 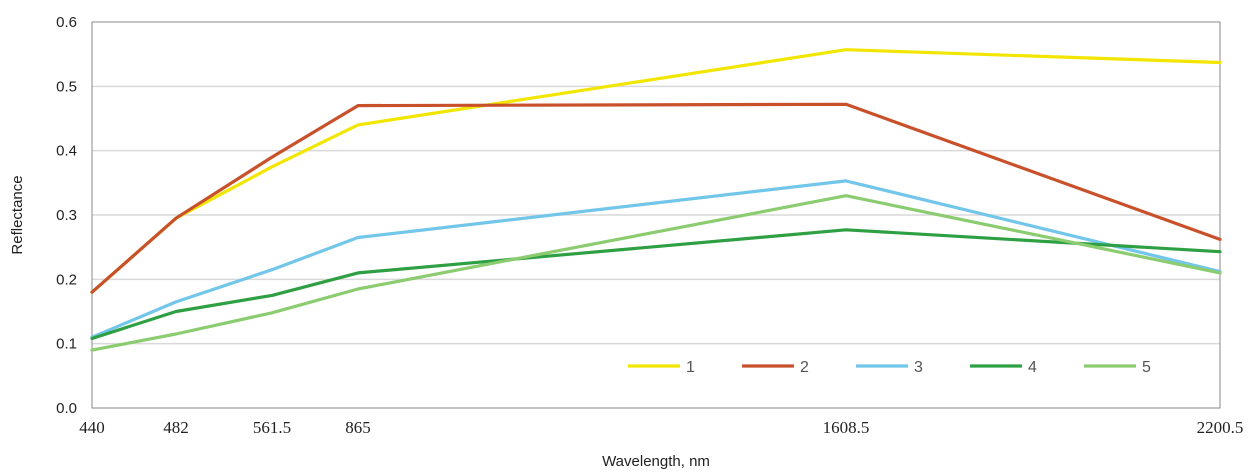 What do you see at coordinates (690, 367) in the screenshot?
I see `legend-label-1: 1` at bounding box center [690, 367].